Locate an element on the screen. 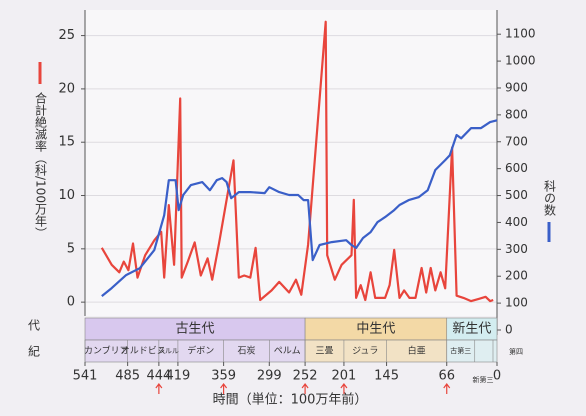 The width and height of the screenshot is (586, 416). period-label: カンブリア is located at coordinates (106, 351).